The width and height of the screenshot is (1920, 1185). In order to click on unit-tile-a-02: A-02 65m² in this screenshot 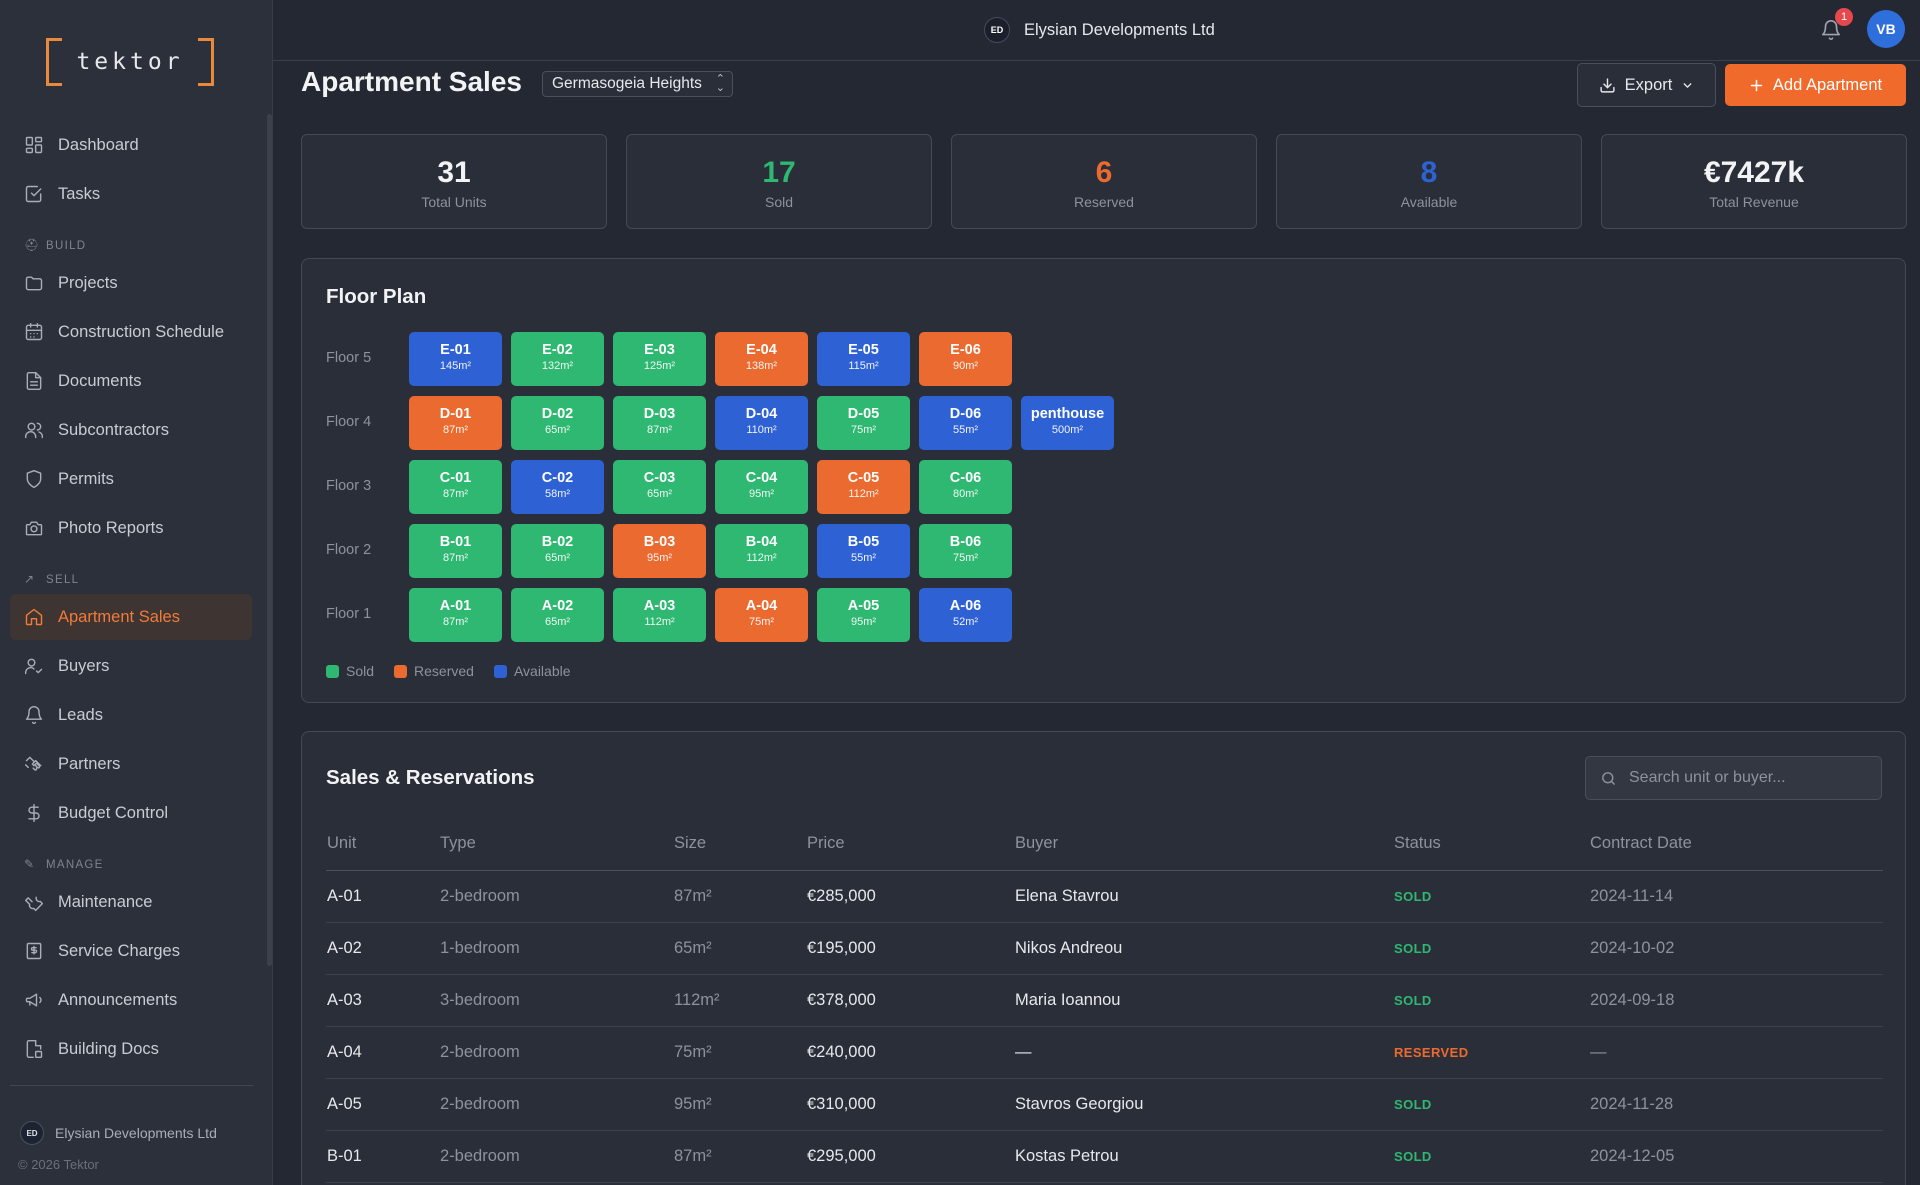, I will do `click(557, 615)`.